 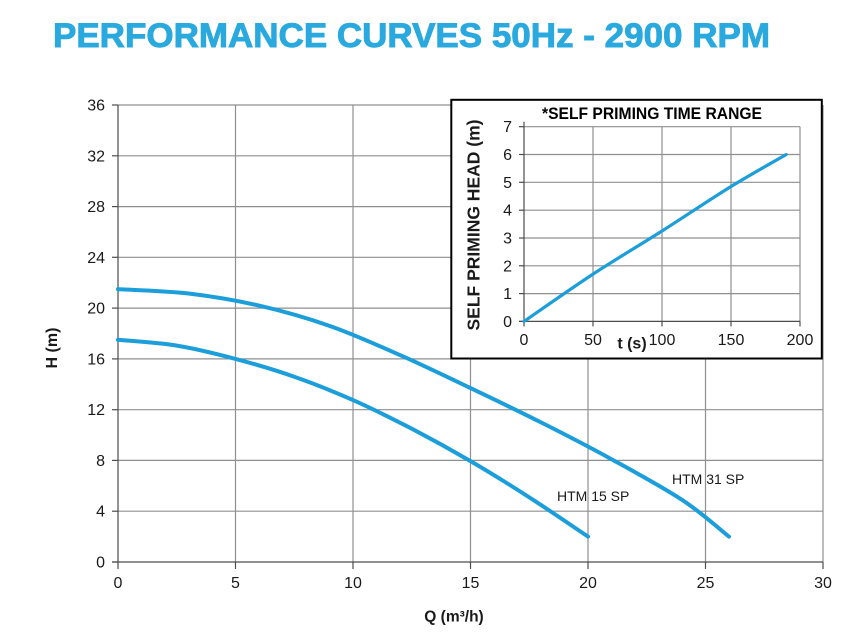 What do you see at coordinates (593, 340) in the screenshot?
I see `svg-text: 50` at bounding box center [593, 340].